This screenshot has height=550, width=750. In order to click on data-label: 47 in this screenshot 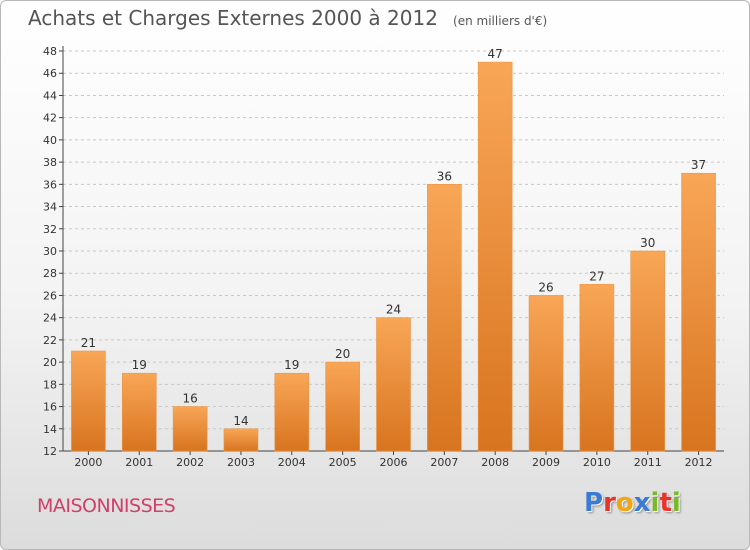, I will do `click(495, 54)`.